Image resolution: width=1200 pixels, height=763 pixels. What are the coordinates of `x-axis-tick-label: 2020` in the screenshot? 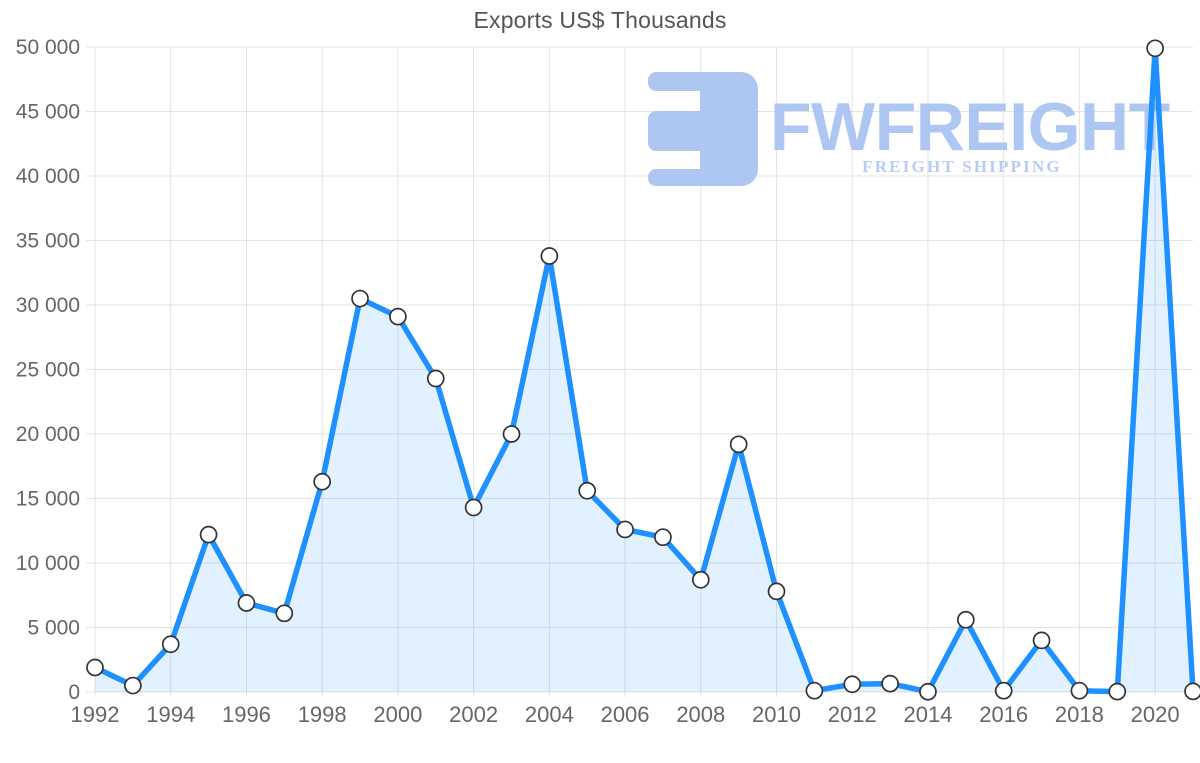 It's located at (1155, 714).